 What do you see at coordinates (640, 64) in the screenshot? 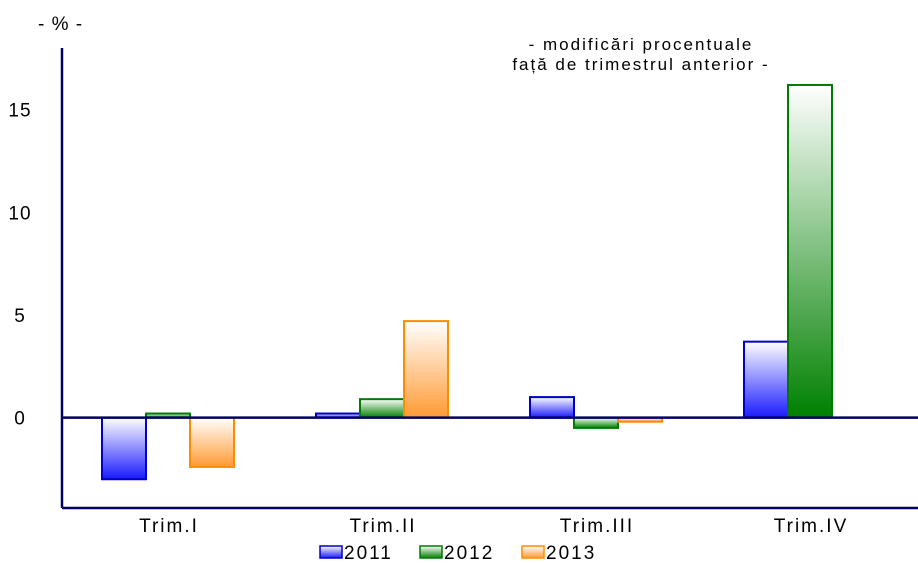
I see `chart-annotation-line-2: față de trimestrul anterior -` at bounding box center [640, 64].